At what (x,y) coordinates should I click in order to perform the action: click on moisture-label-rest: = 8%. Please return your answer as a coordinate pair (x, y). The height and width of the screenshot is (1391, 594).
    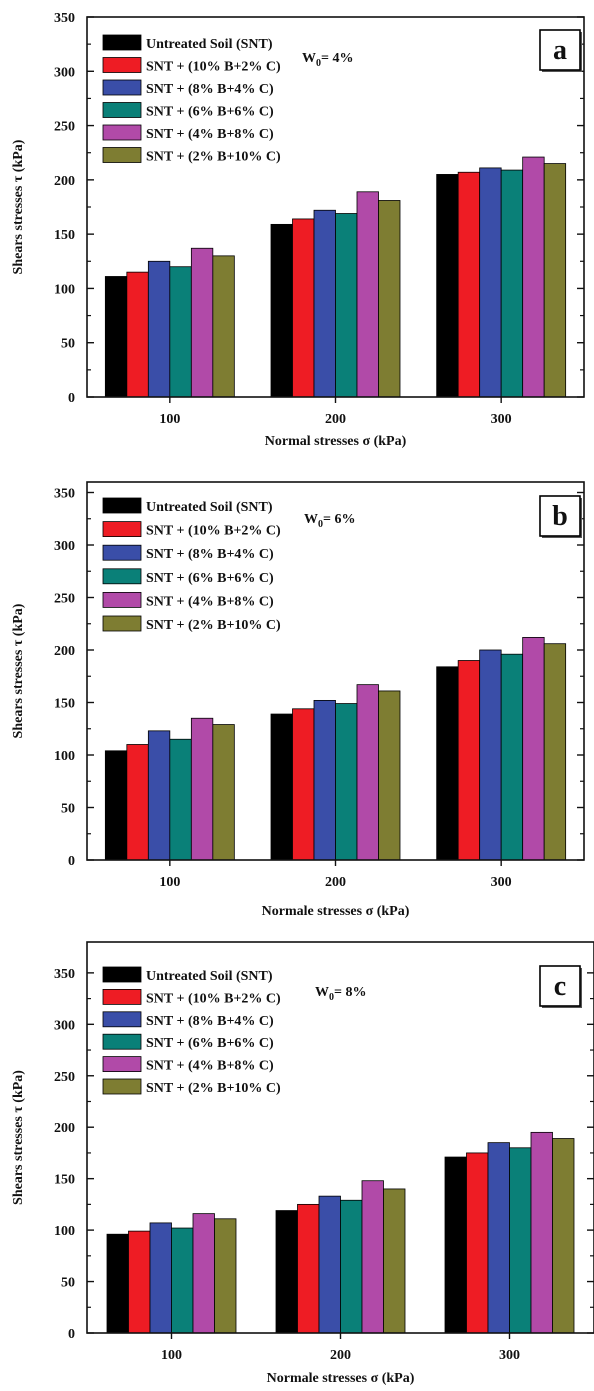
    Looking at the image, I should click on (350, 992).